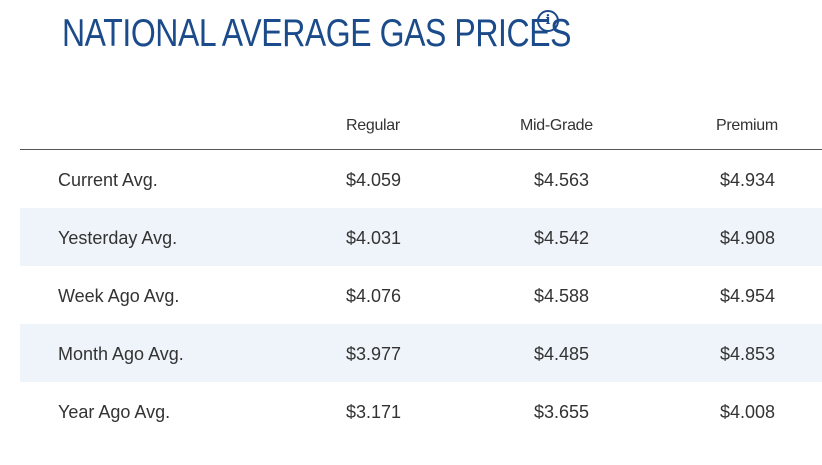  Describe the element at coordinates (747, 125) in the screenshot. I see `column-header-premium: Premium` at that location.